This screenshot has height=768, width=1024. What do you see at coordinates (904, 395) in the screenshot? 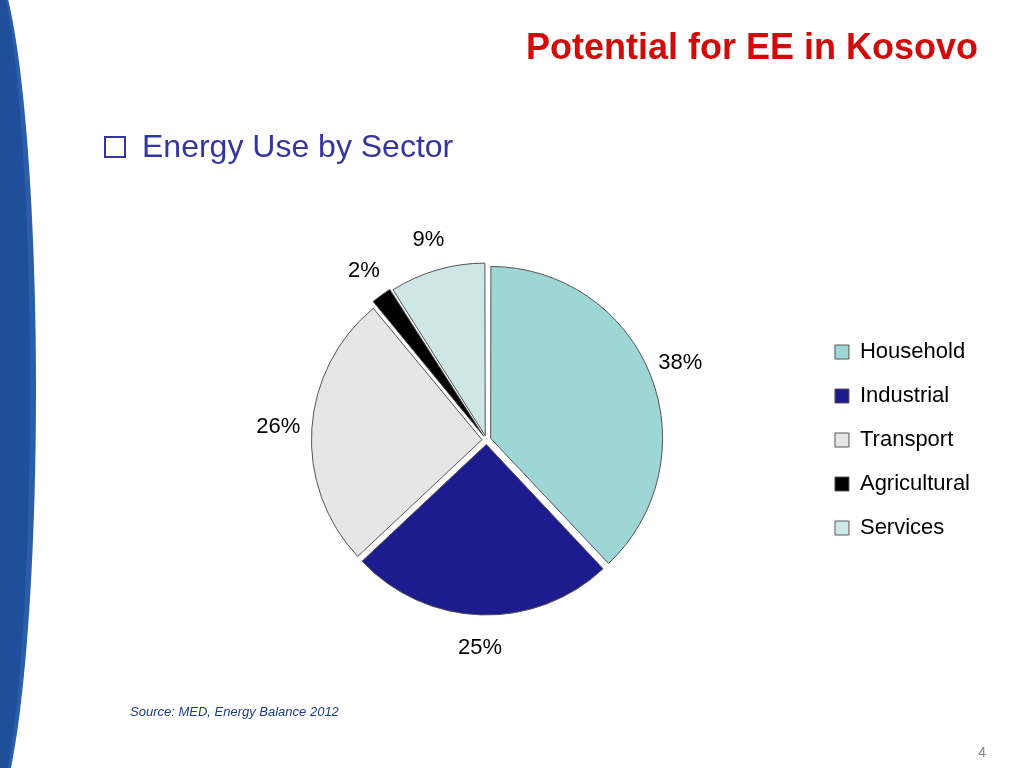
I see `legend-label: Industrial` at bounding box center [904, 395].